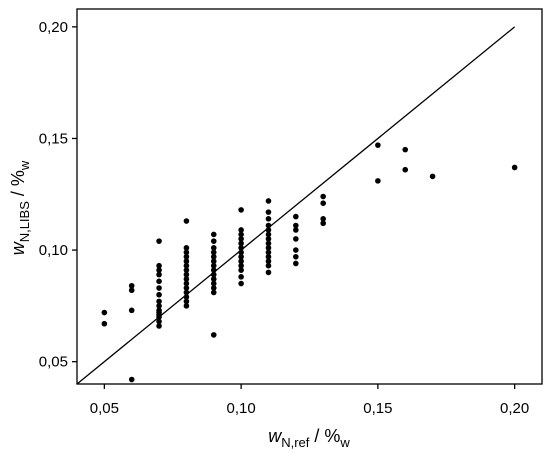 This screenshot has height=454, width=550. I want to click on y-axis-unit-sub: w, so click(24, 165).